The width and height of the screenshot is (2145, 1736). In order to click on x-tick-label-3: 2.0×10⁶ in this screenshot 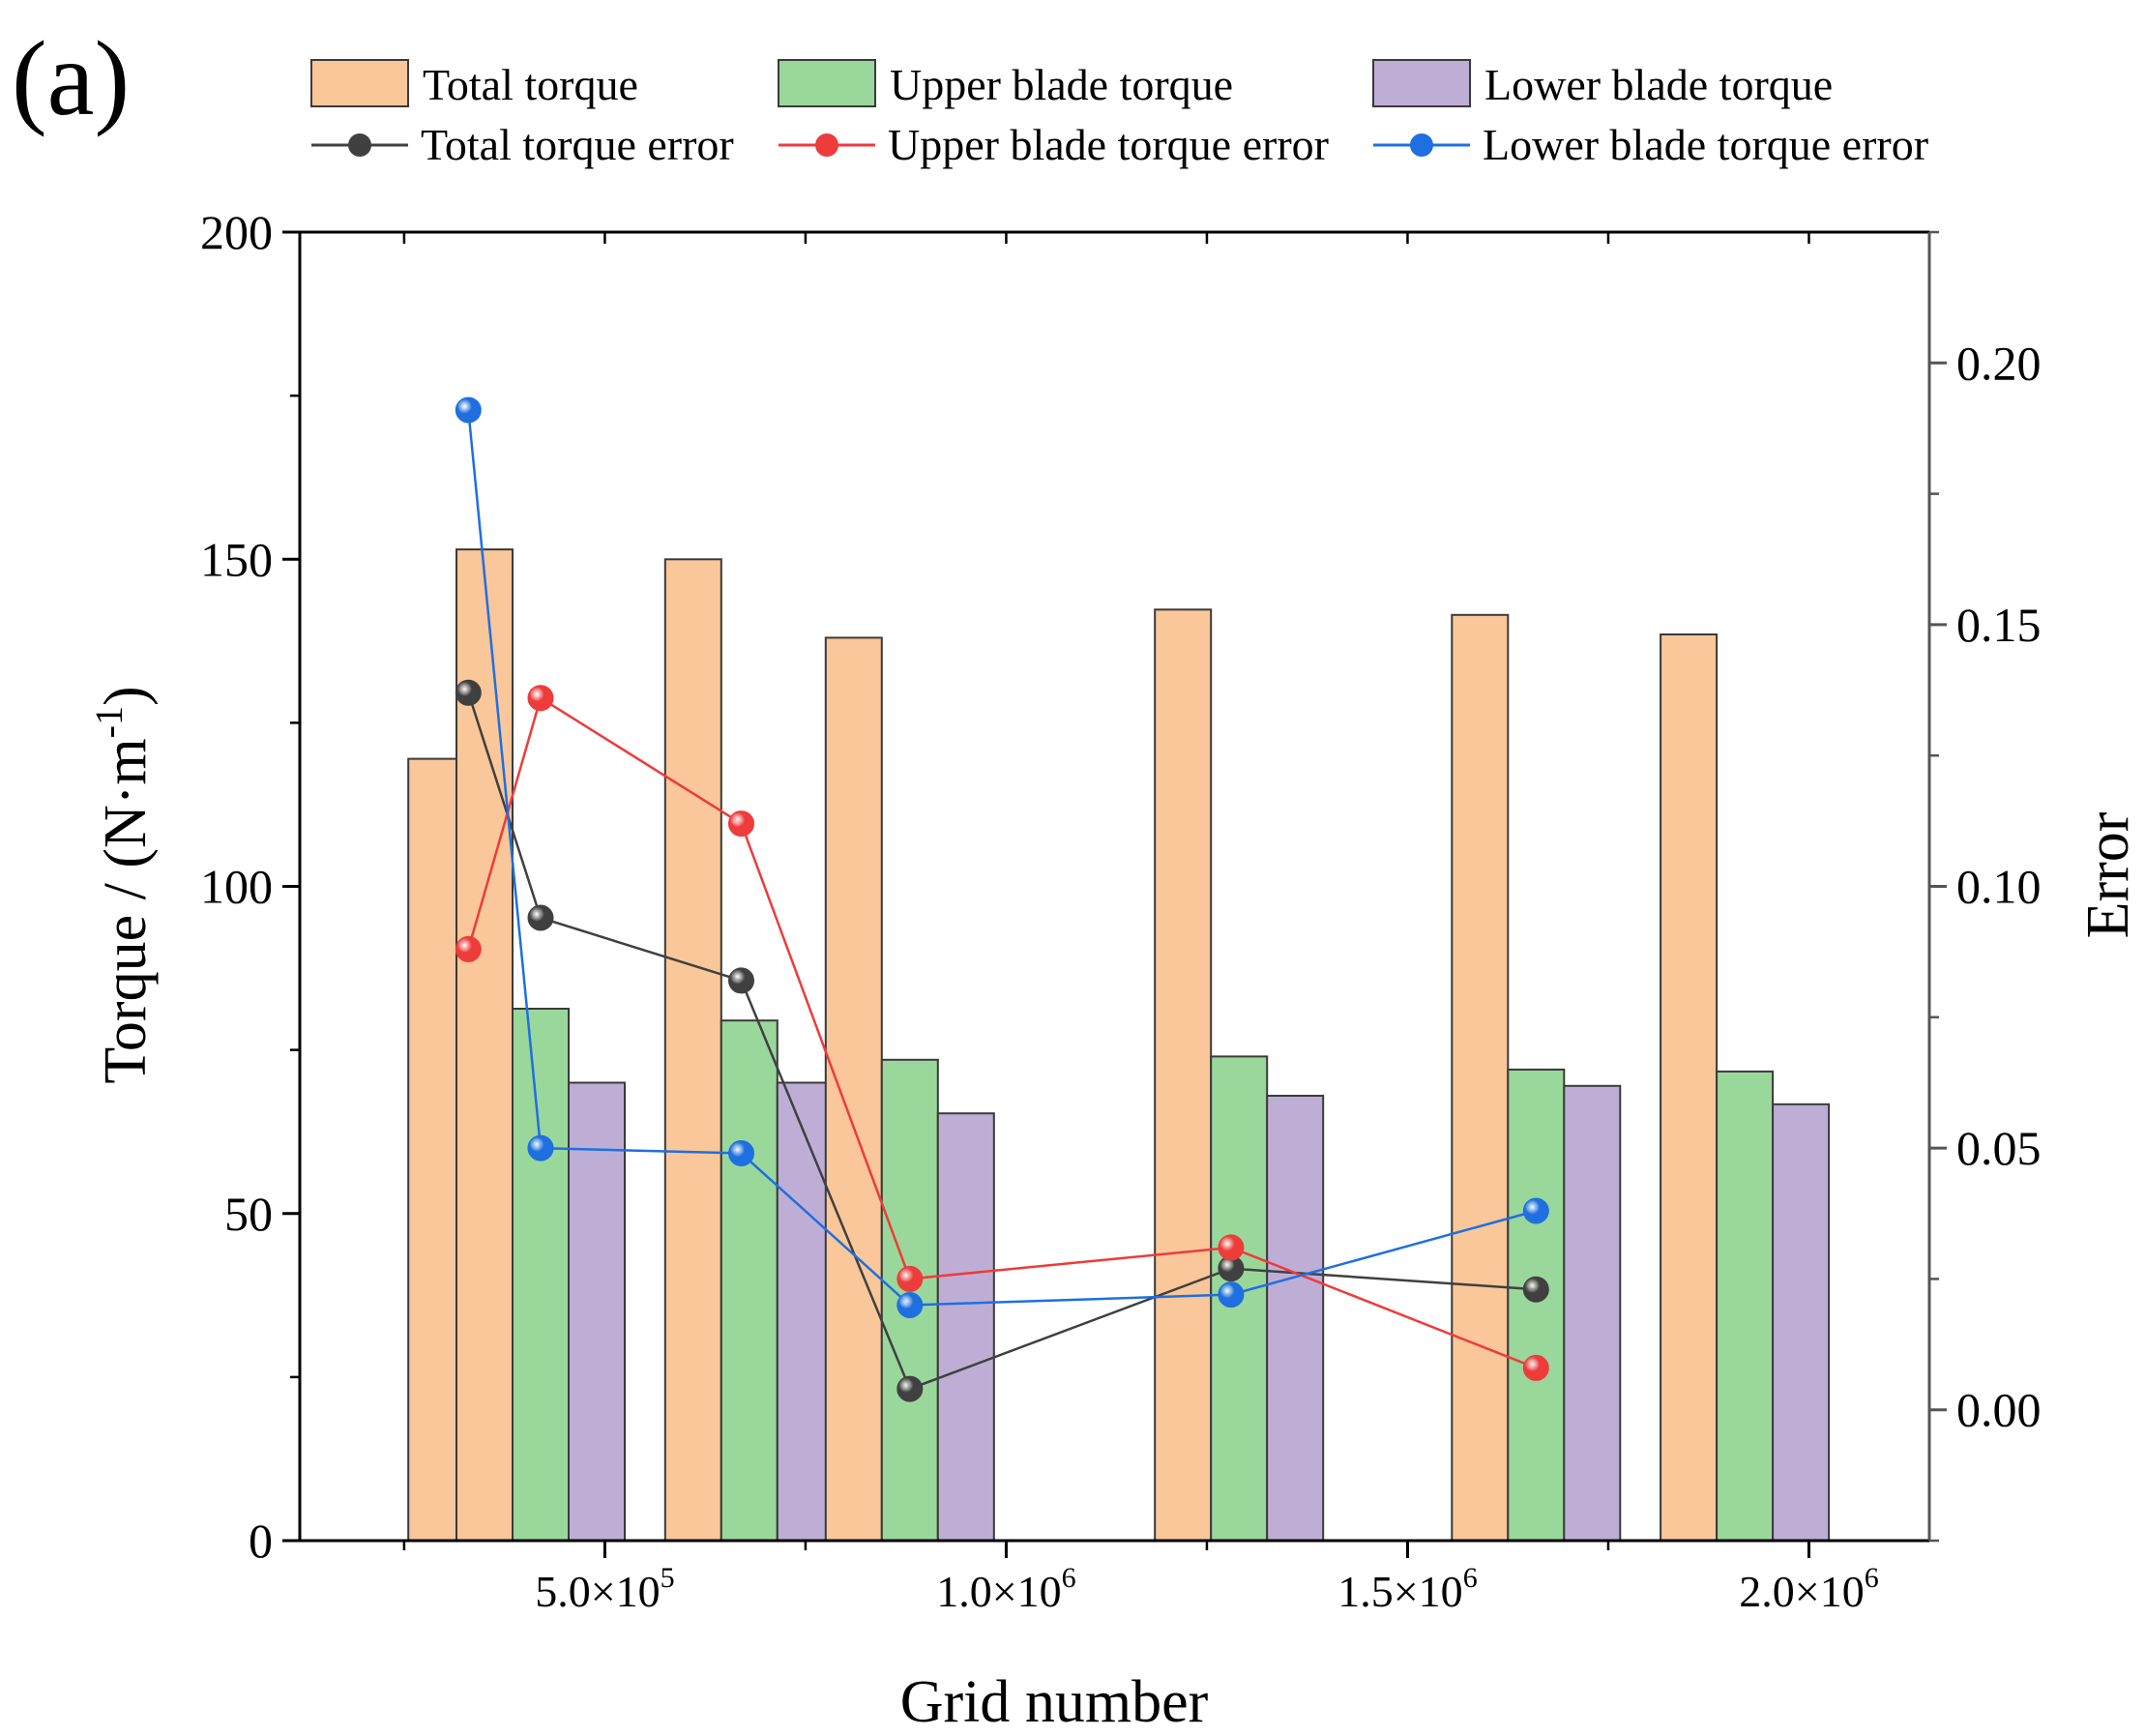, I will do `click(1808, 1589)`.